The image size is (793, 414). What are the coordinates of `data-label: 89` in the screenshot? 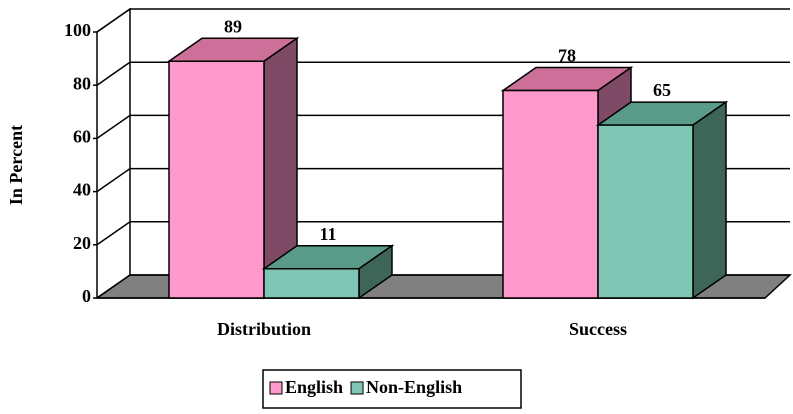 It's located at (233, 26).